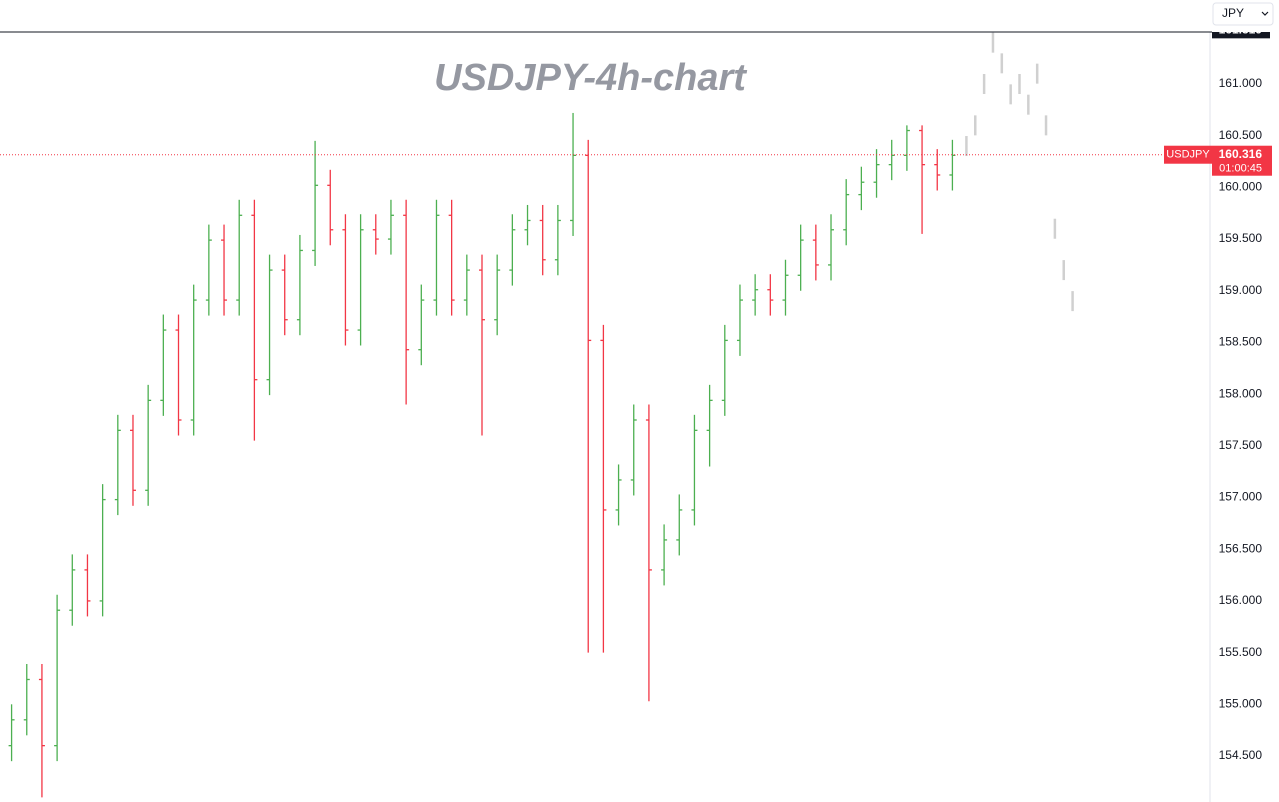  I want to click on dropdown-box, so click(1243, 14).